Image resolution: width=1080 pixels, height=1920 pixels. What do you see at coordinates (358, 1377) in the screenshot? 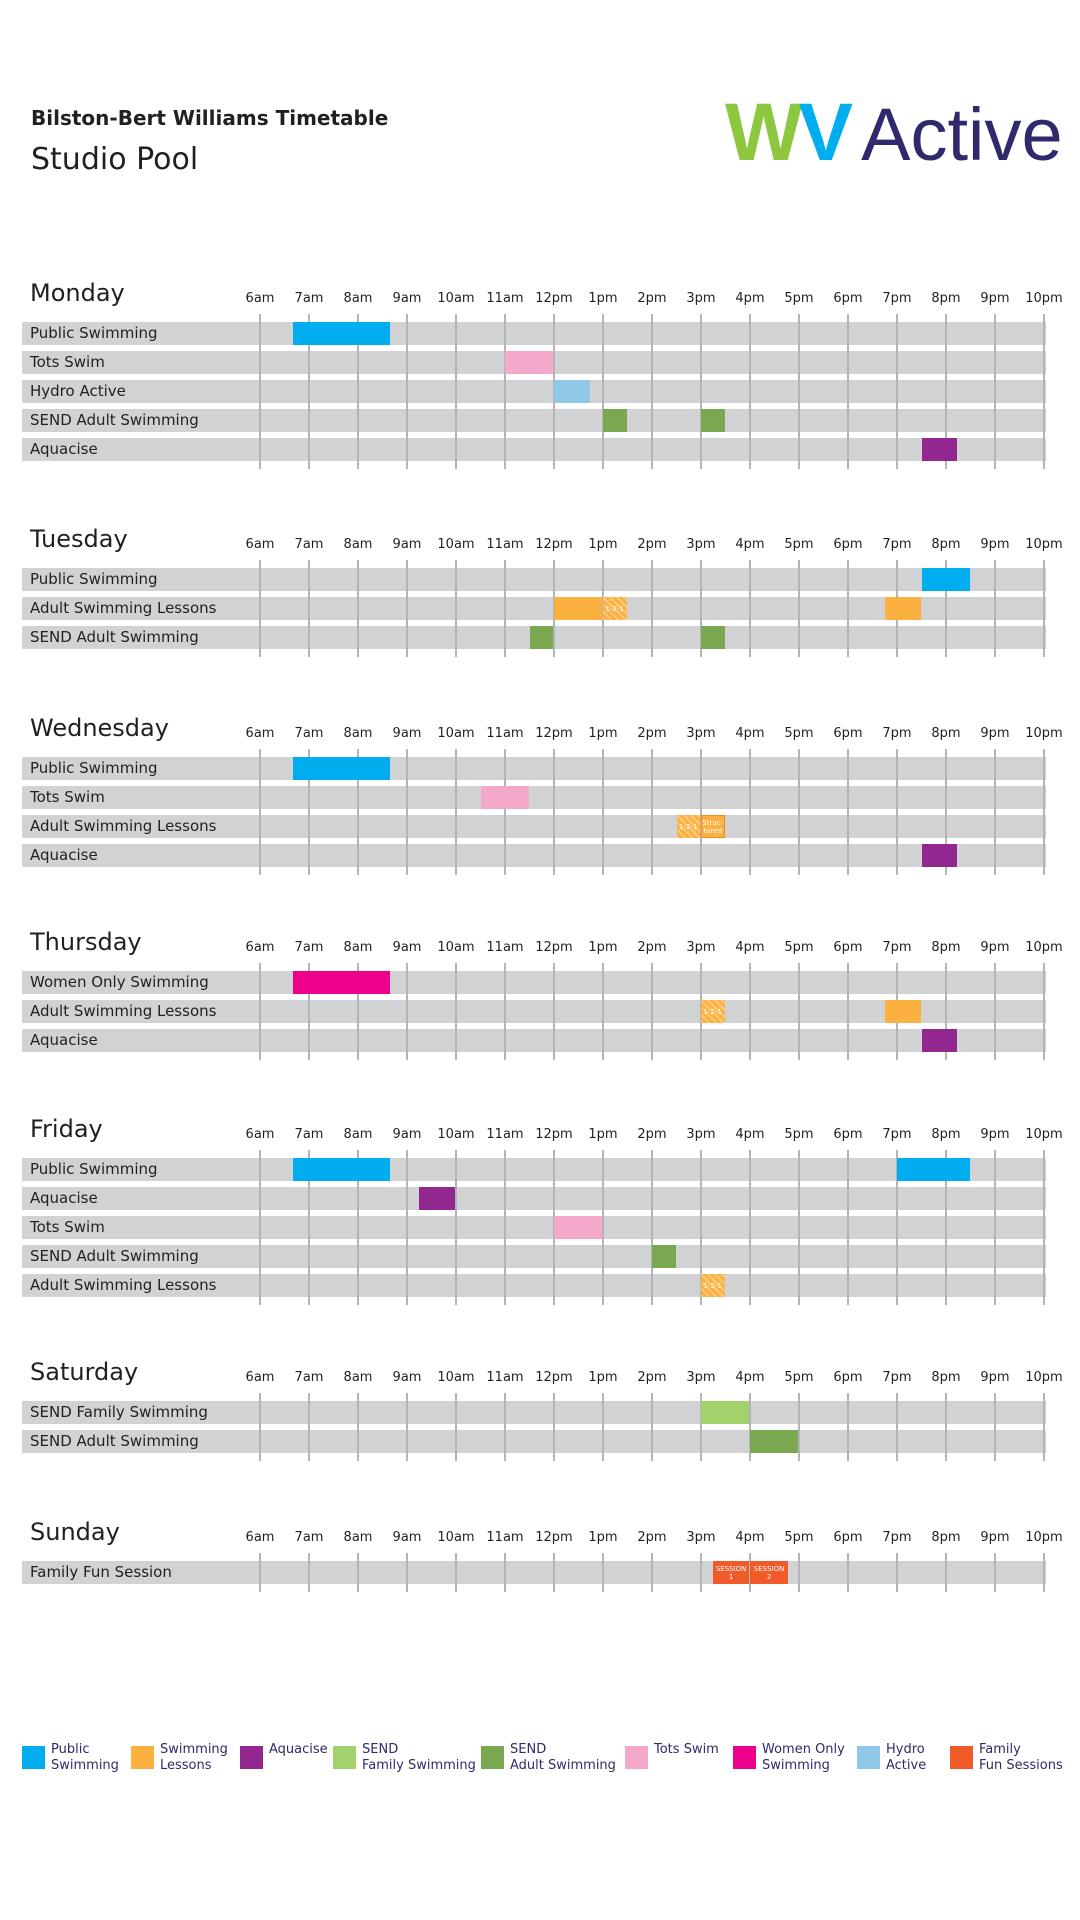
I see `hour-label: 8am` at bounding box center [358, 1377].